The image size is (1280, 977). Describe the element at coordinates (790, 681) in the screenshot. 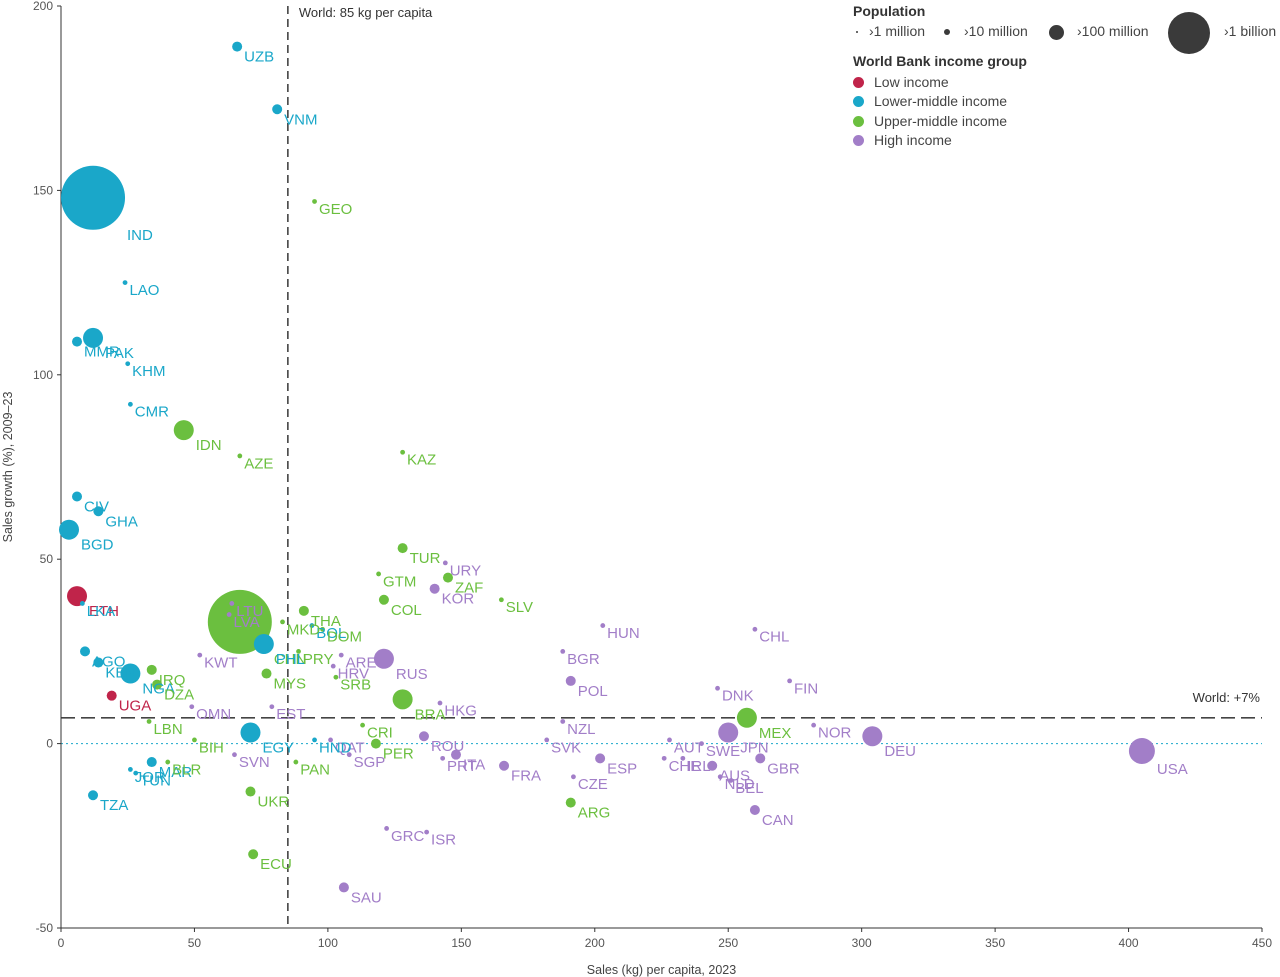

I see `point-fin` at that location.